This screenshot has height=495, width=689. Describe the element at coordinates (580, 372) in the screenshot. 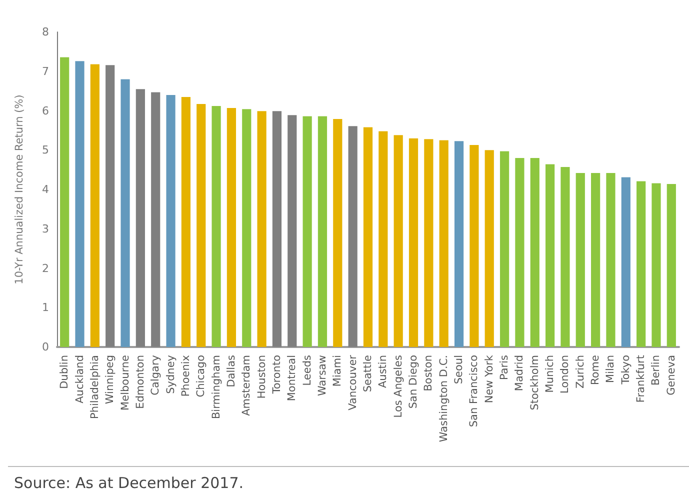

I see `x-tick-label: Zurich` at that location.